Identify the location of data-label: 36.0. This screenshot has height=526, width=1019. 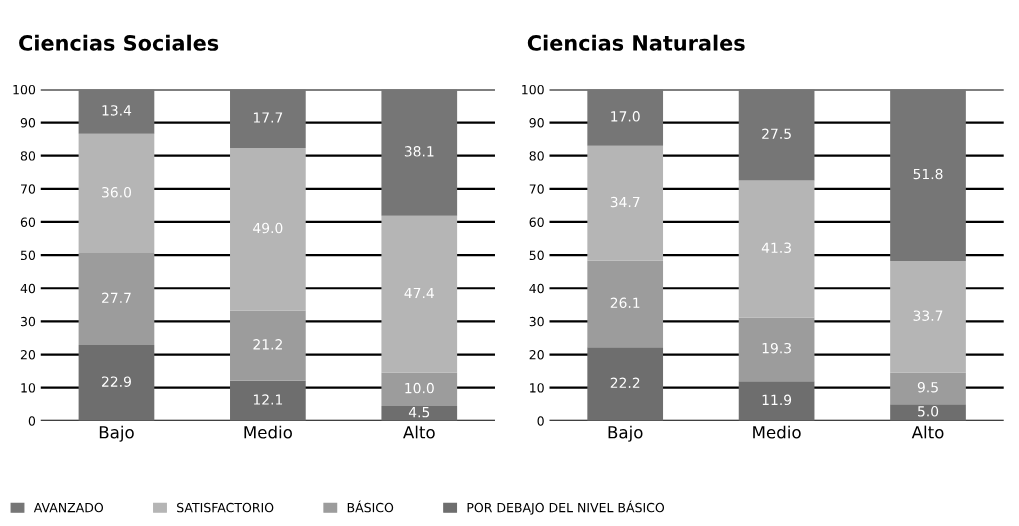
(116, 192).